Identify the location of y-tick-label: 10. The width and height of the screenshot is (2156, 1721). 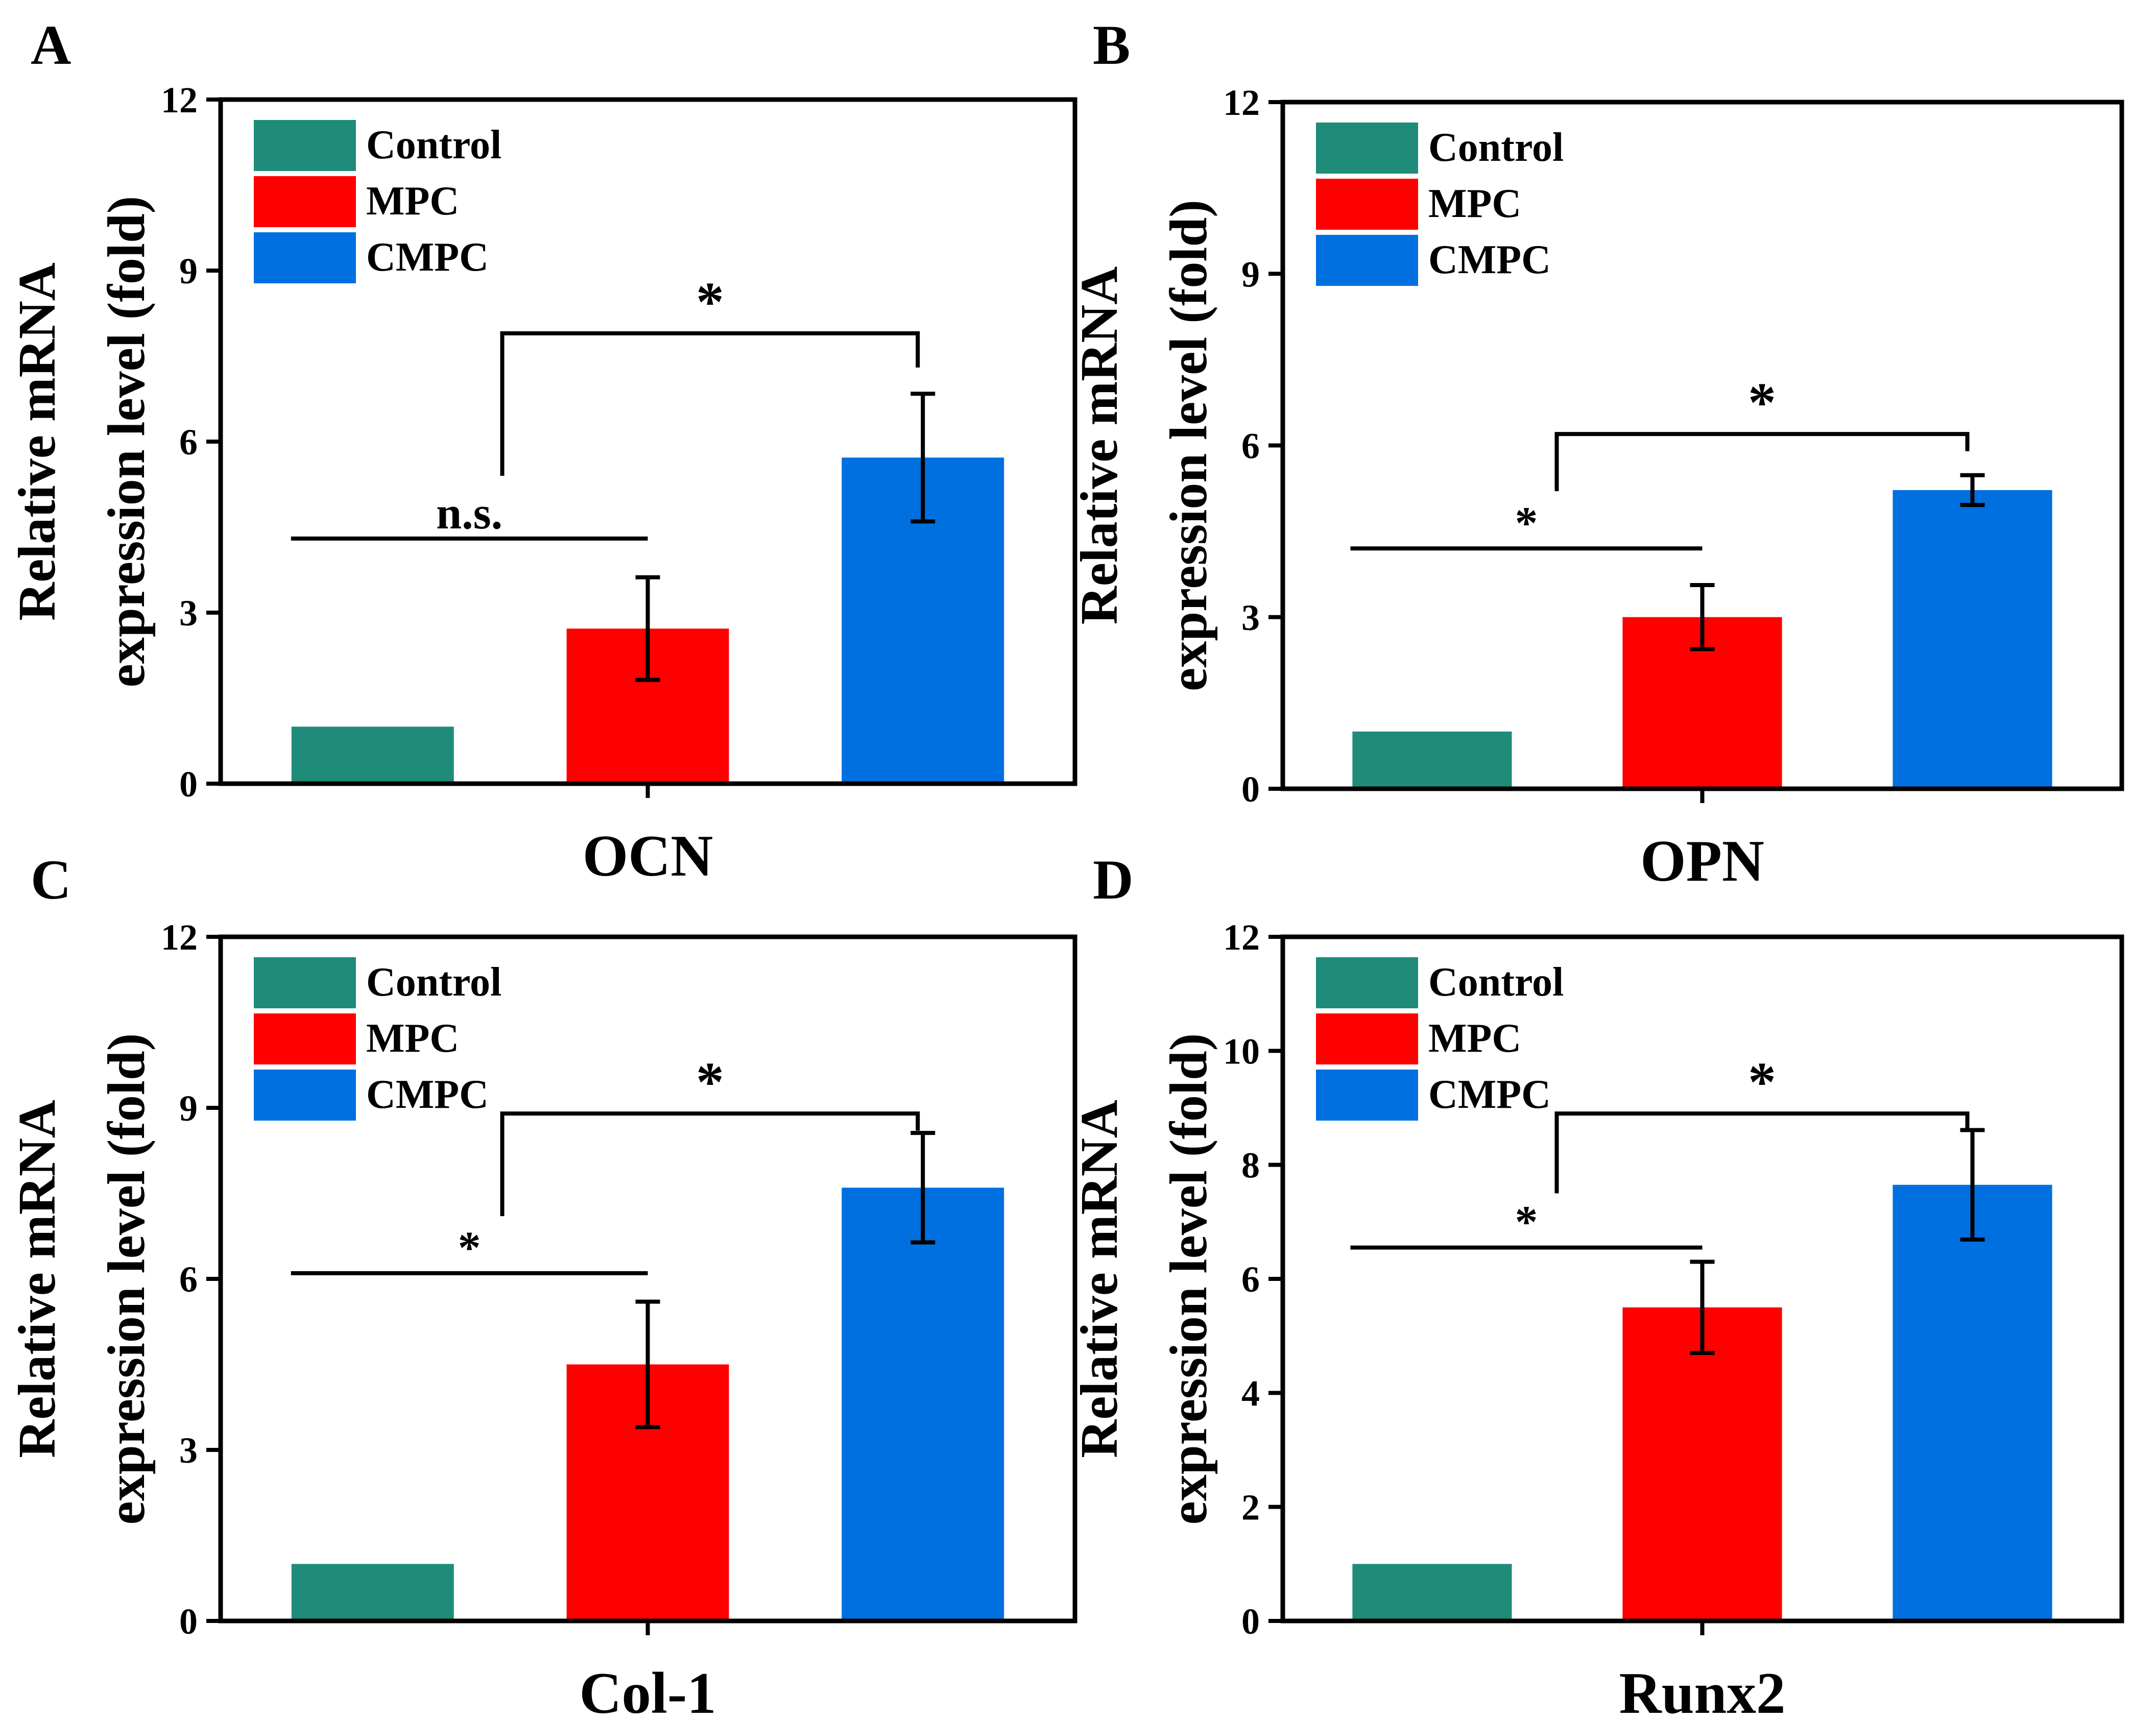
(1241, 1051).